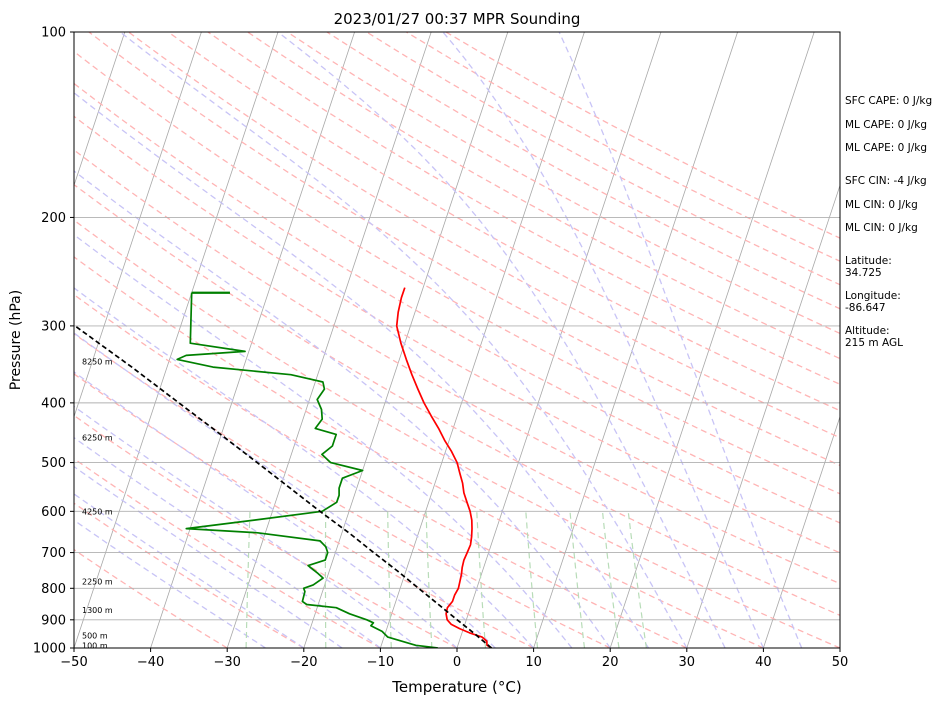 This screenshot has width=946, height=705. I want to click on altitude-label: Altitude:, so click(867, 331).